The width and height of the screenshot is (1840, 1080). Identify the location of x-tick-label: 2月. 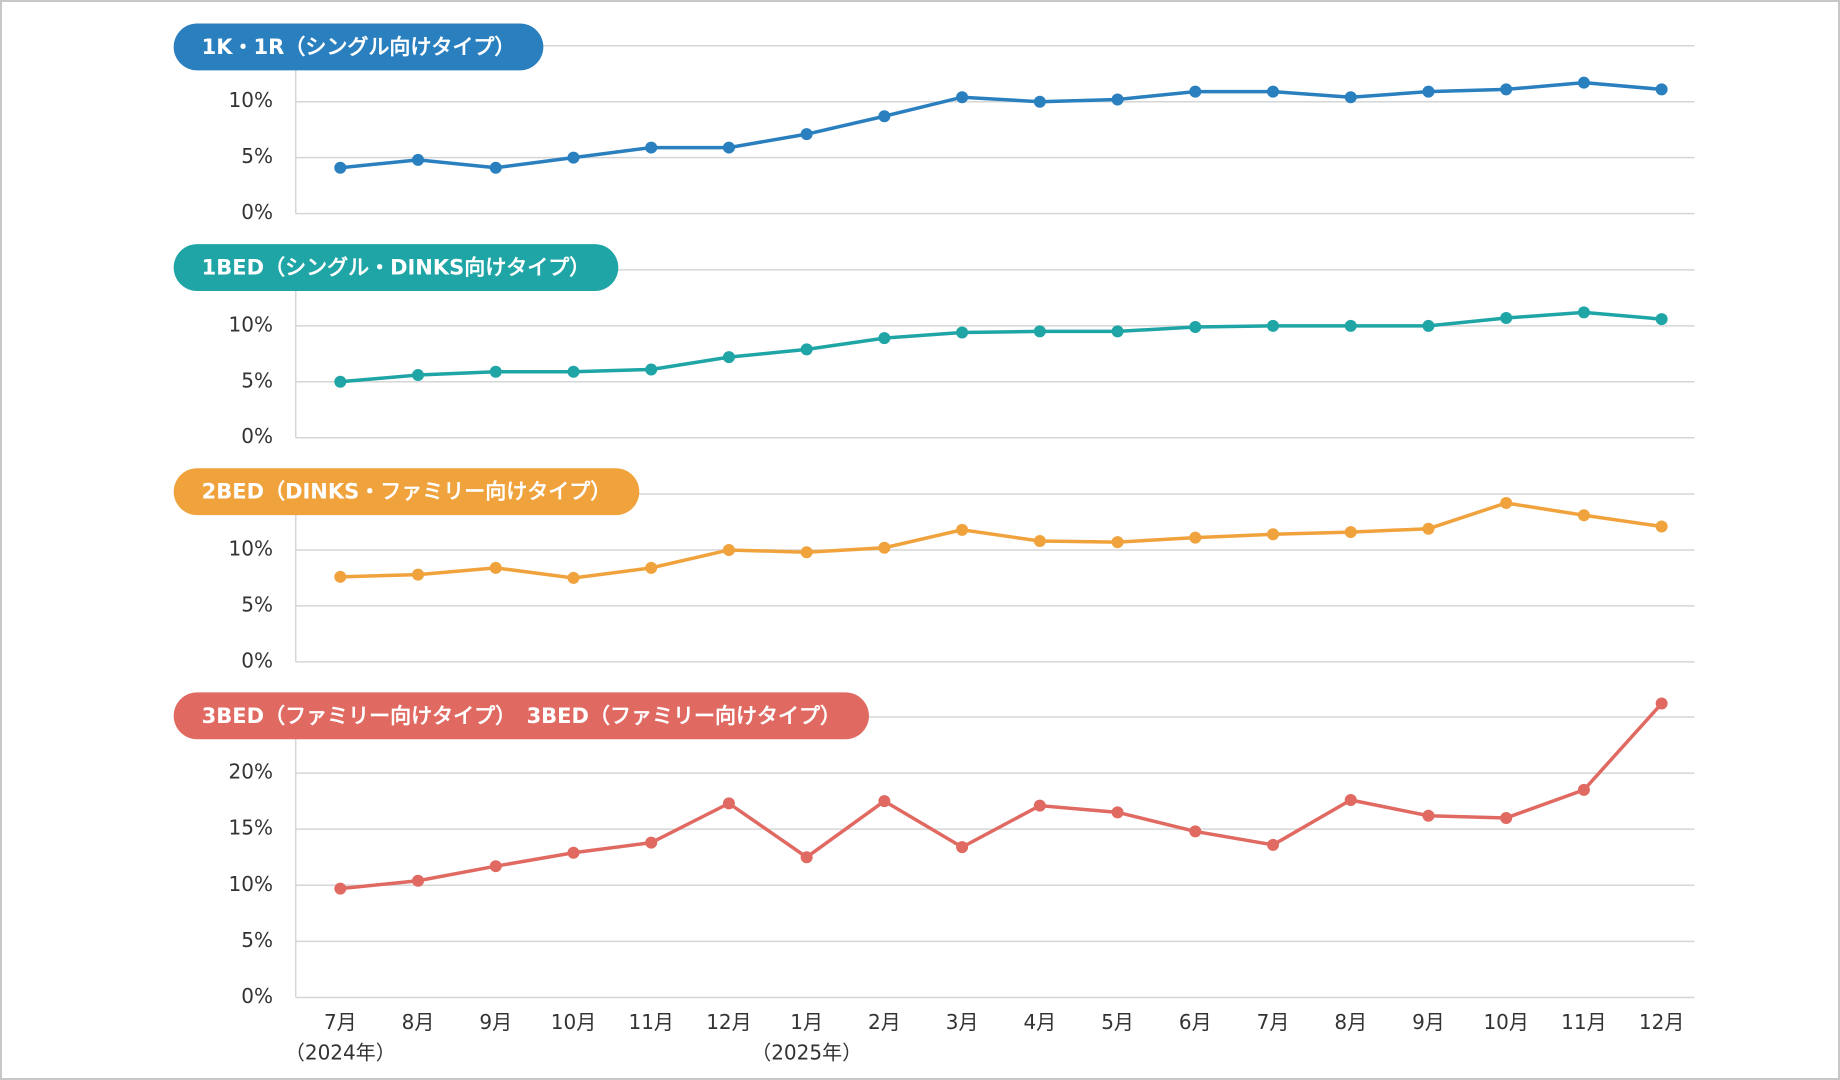
(884, 1022).